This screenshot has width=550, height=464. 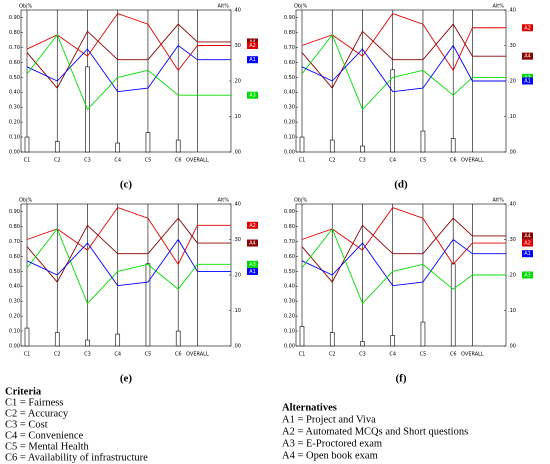 What do you see at coordinates (34, 402) in the screenshot?
I see `criteria-item: C1 = Fairness` at bounding box center [34, 402].